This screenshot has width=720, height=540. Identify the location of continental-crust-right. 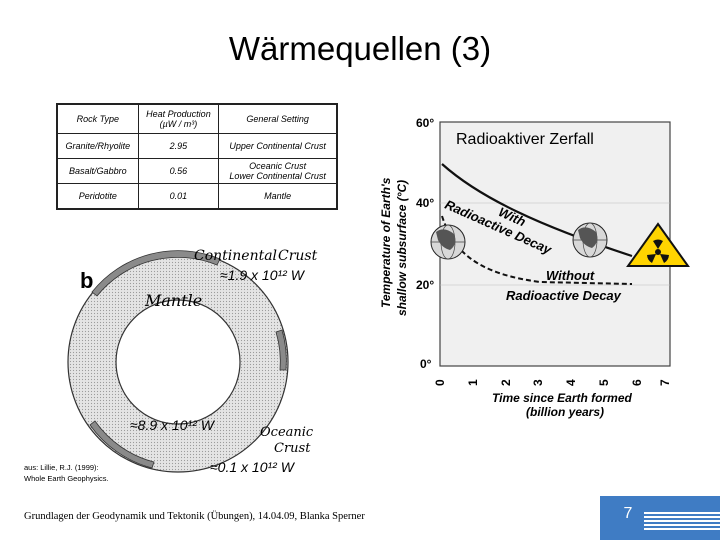
(281, 350).